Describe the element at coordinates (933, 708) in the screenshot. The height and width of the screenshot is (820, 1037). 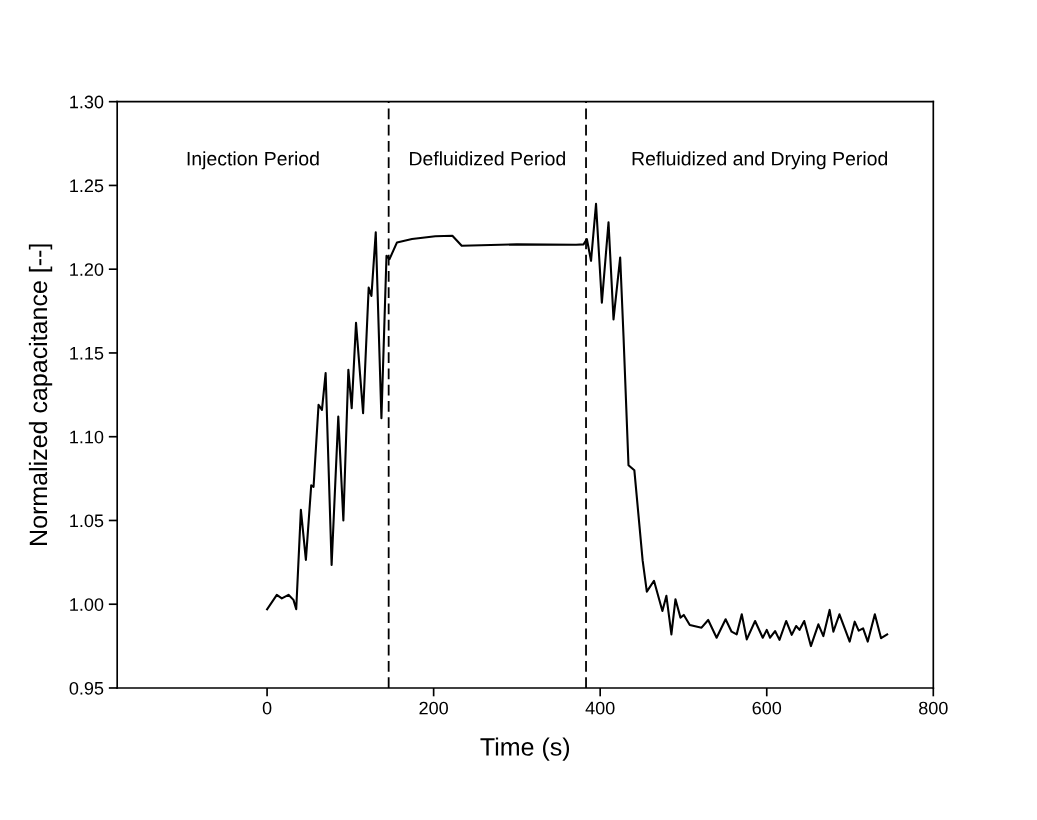
I see `x-tick-label: 800` at that location.